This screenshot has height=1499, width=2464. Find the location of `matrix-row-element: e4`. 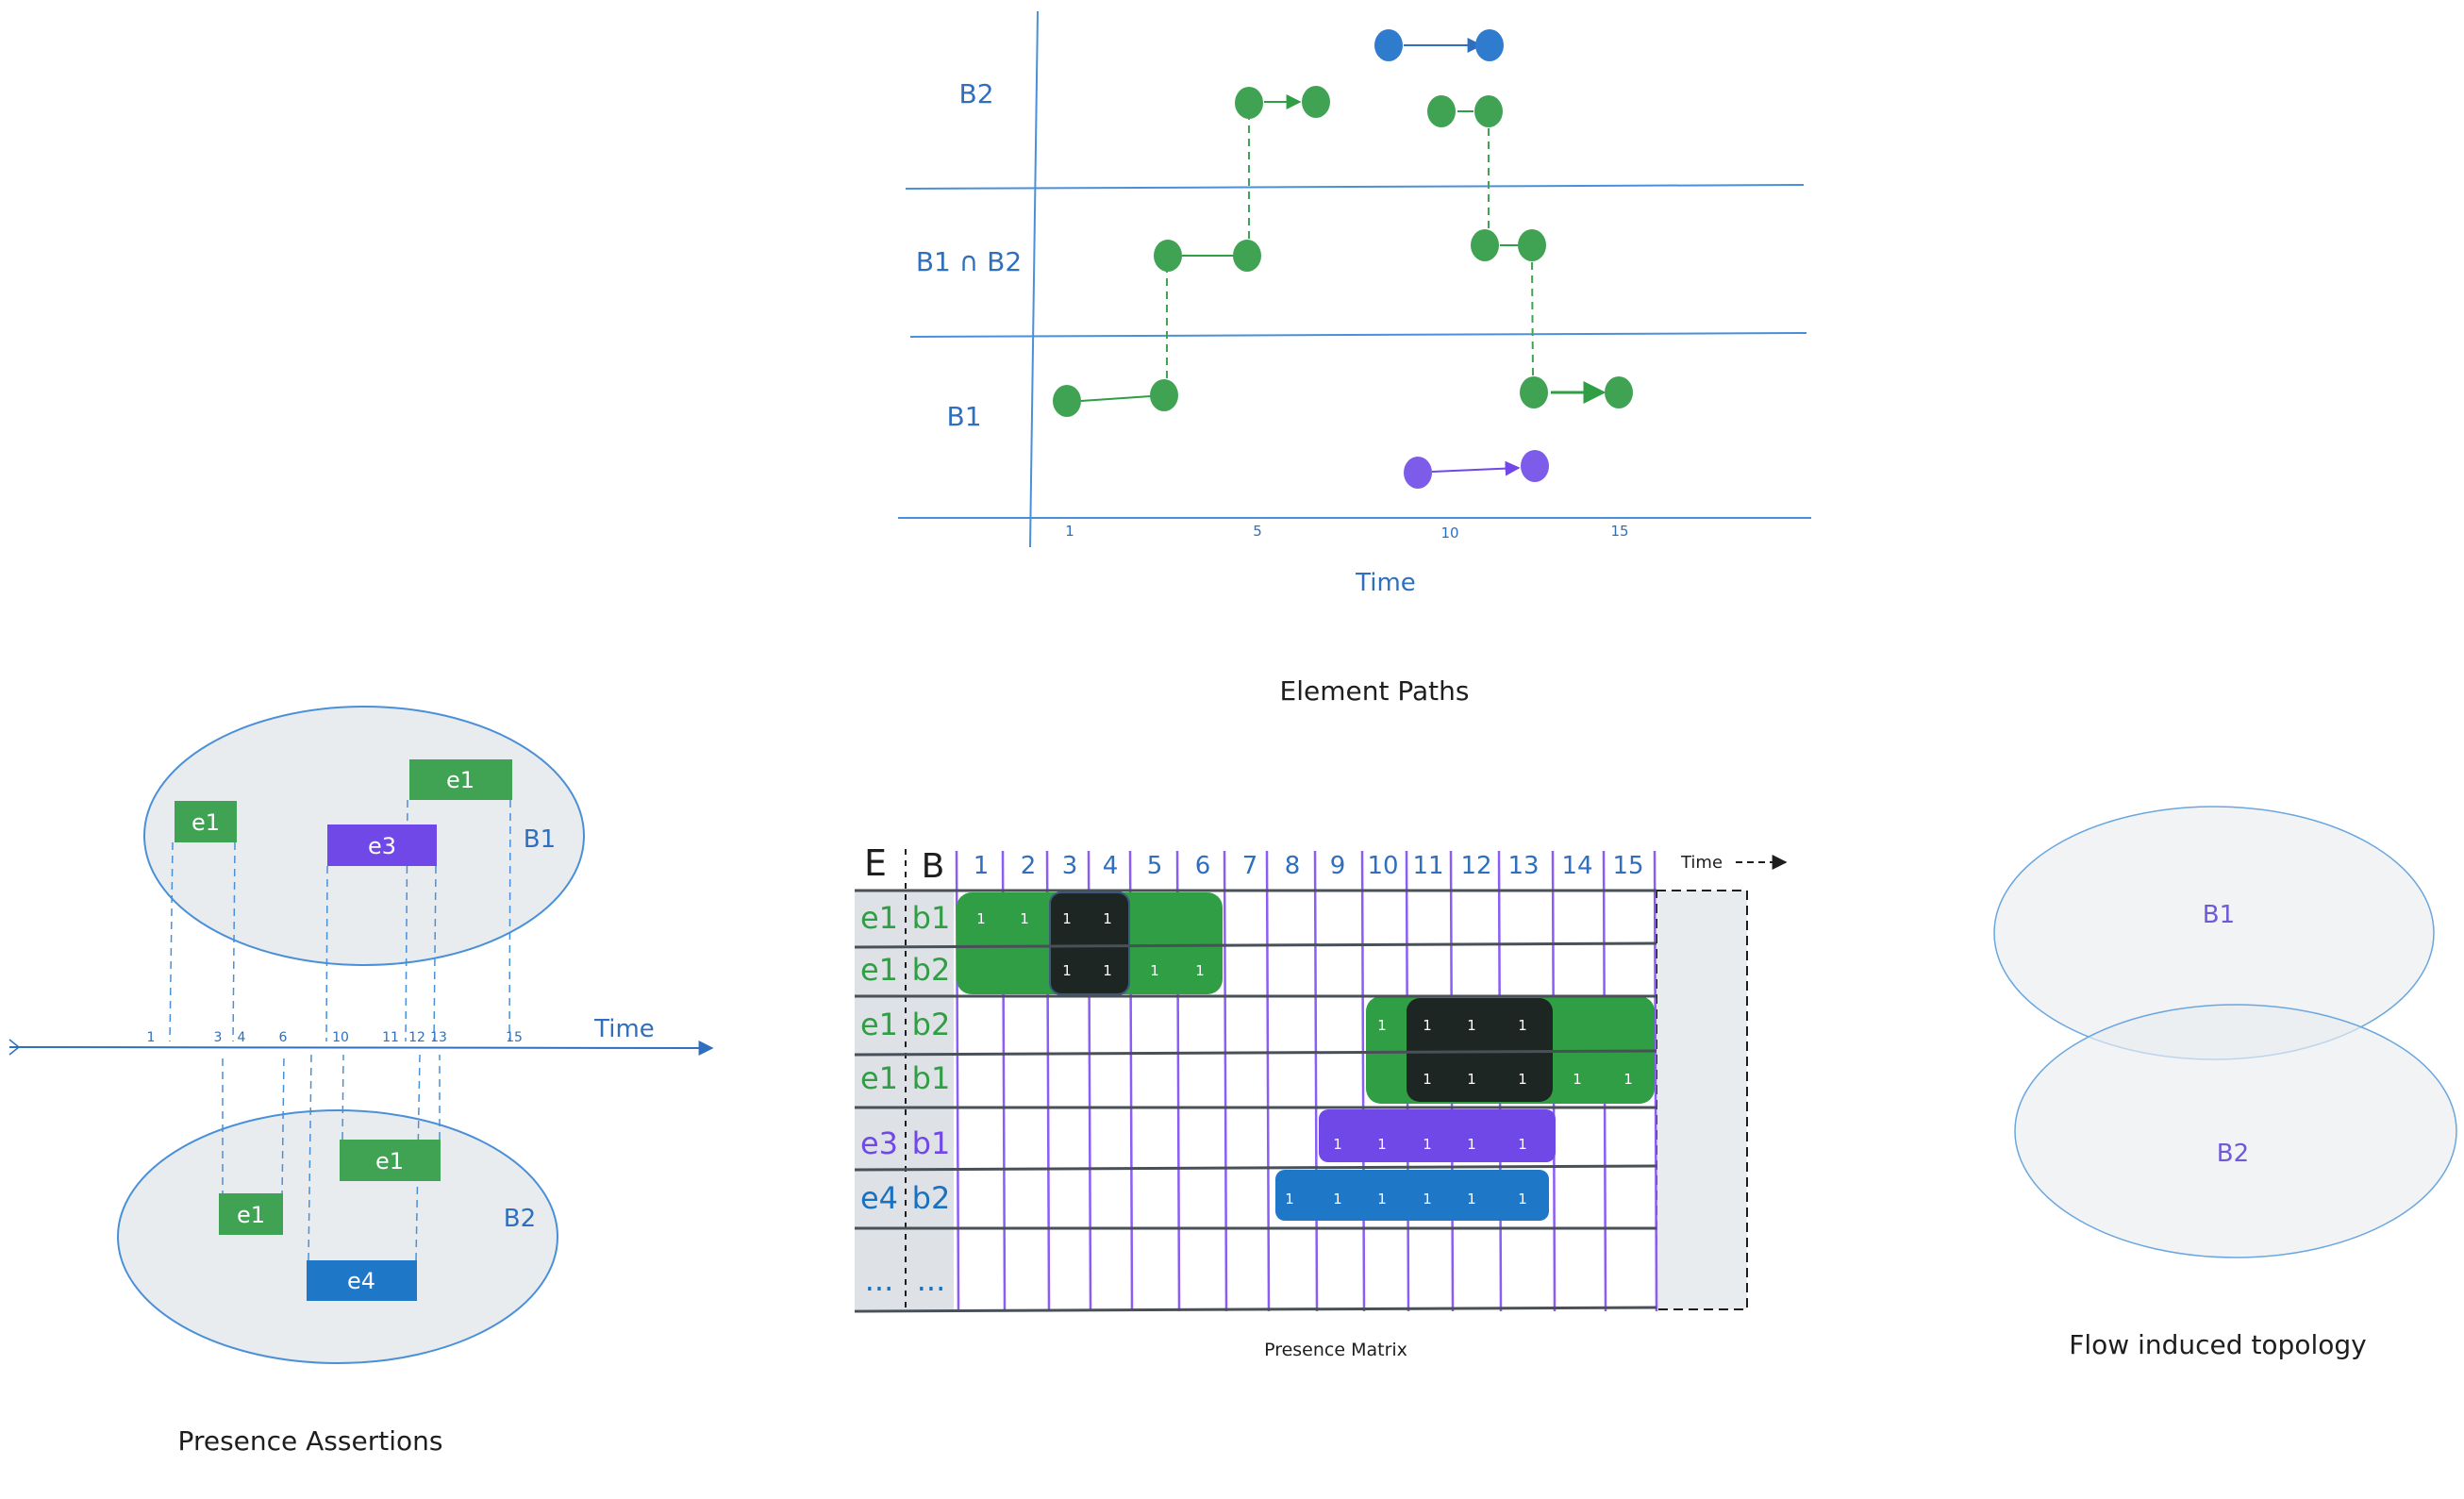

matrix-row-element: e4 is located at coordinates (879, 1198).